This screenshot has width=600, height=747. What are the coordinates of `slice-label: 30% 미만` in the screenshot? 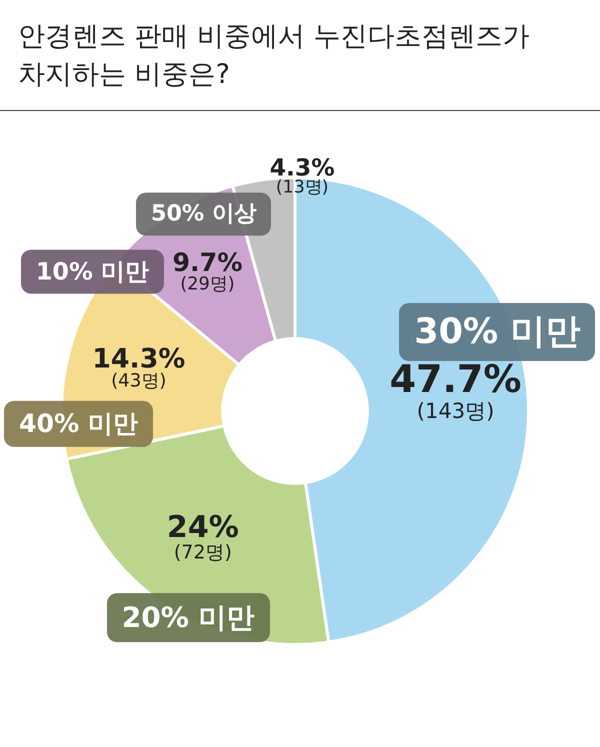 It's located at (497, 332).